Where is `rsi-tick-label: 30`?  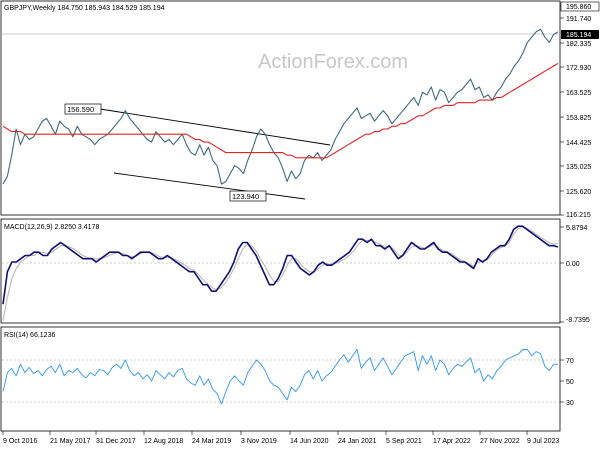 rsi-tick-label: 30 is located at coordinates (570, 403).